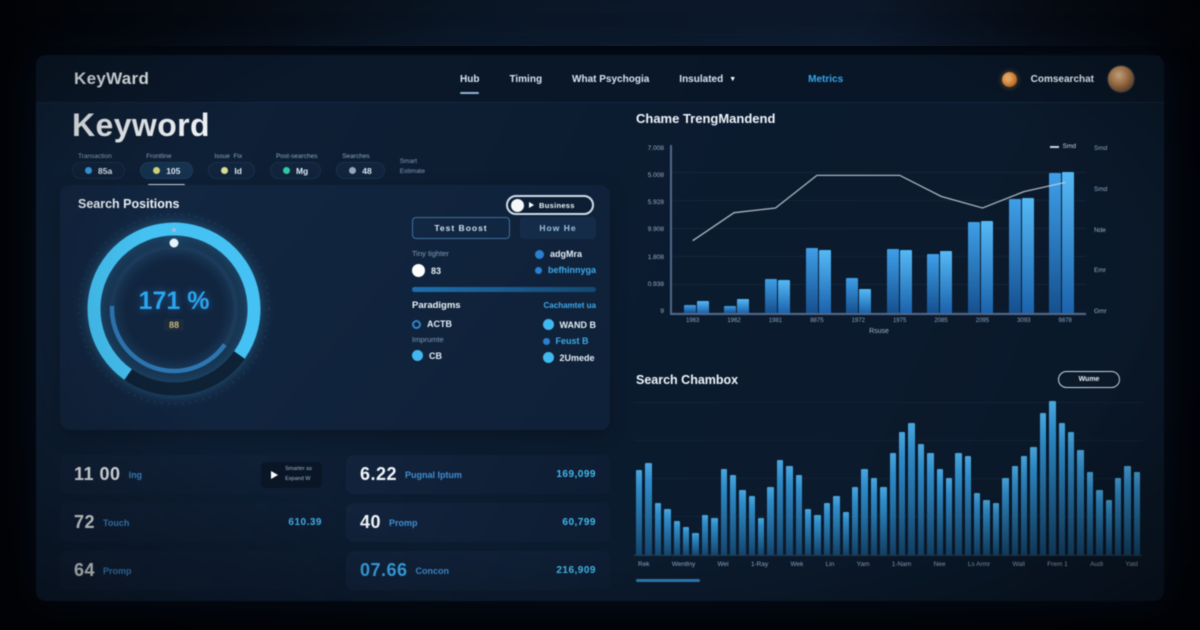 The image size is (1200, 630). What do you see at coordinates (231, 166) in the screenshot?
I see `filter-chip-issue-fix: Issue Fix Id` at bounding box center [231, 166].